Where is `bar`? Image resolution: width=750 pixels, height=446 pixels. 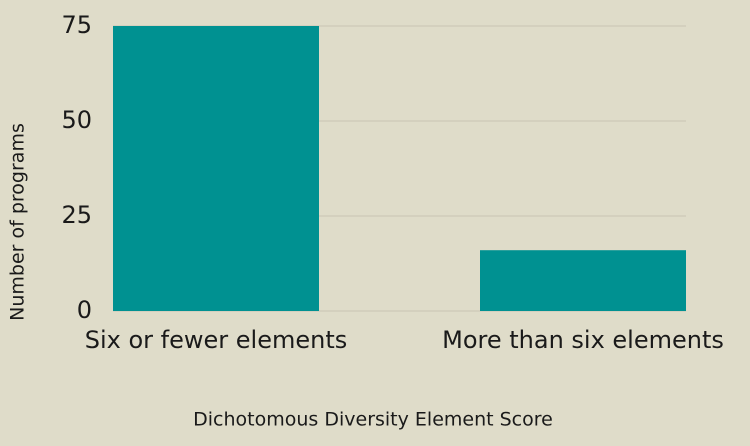
bar is located at coordinates (583, 280).